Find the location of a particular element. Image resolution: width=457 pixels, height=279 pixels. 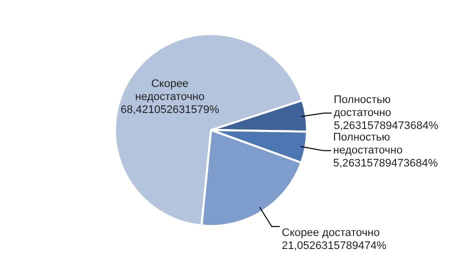

slice-label: Полностью недостаточно is located at coordinates (368, 144).